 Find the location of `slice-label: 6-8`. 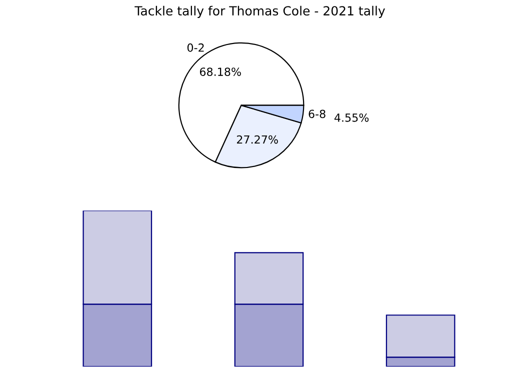

slice-label: 6-8 is located at coordinates (317, 114).